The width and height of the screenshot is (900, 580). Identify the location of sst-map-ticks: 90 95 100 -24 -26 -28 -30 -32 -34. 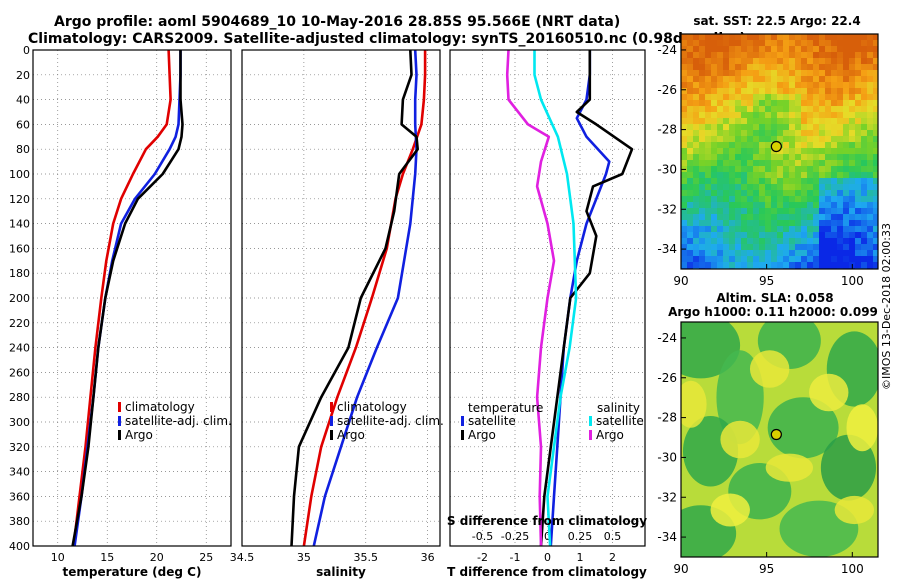
(760, 165).